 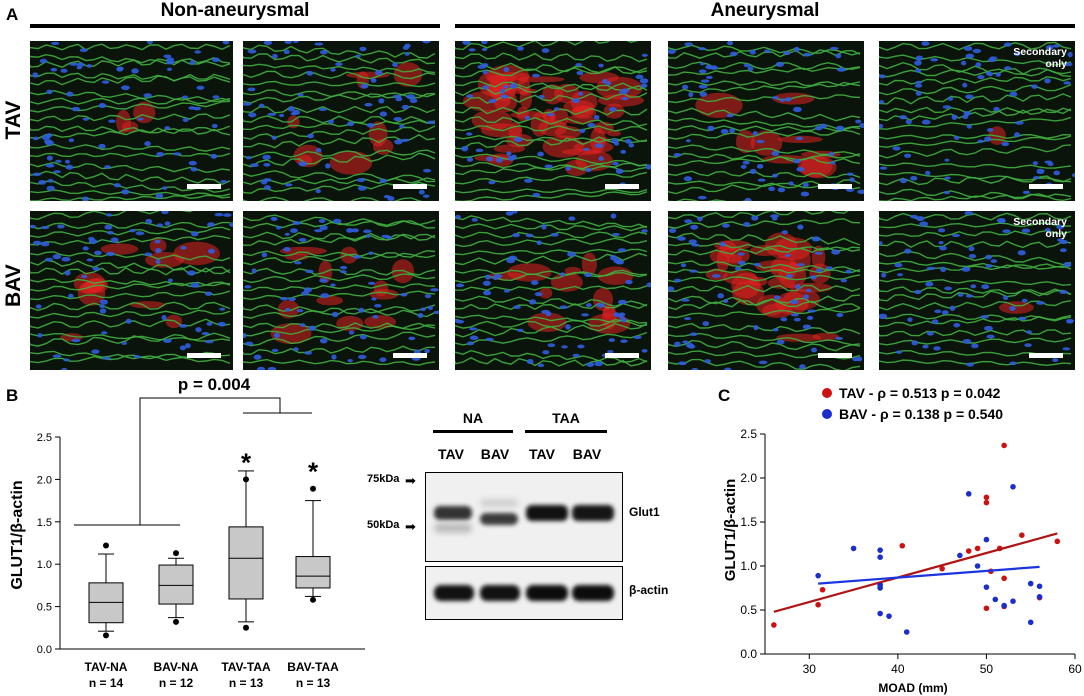 What do you see at coordinates (313, 572) in the screenshot?
I see `boxplot-box` at bounding box center [313, 572].